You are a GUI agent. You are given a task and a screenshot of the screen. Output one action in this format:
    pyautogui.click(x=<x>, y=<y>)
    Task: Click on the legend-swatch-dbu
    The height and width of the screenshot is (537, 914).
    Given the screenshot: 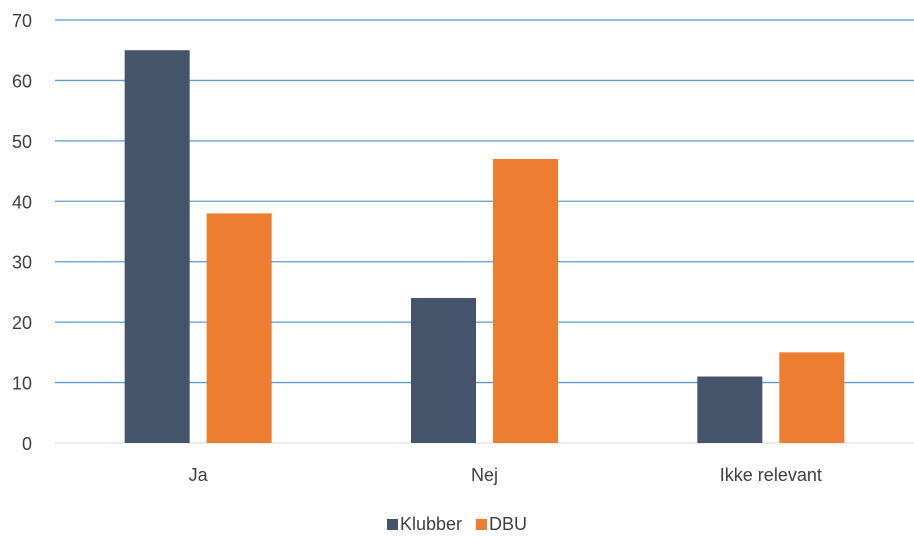 What is the action you would take?
    pyautogui.click(x=482, y=524)
    